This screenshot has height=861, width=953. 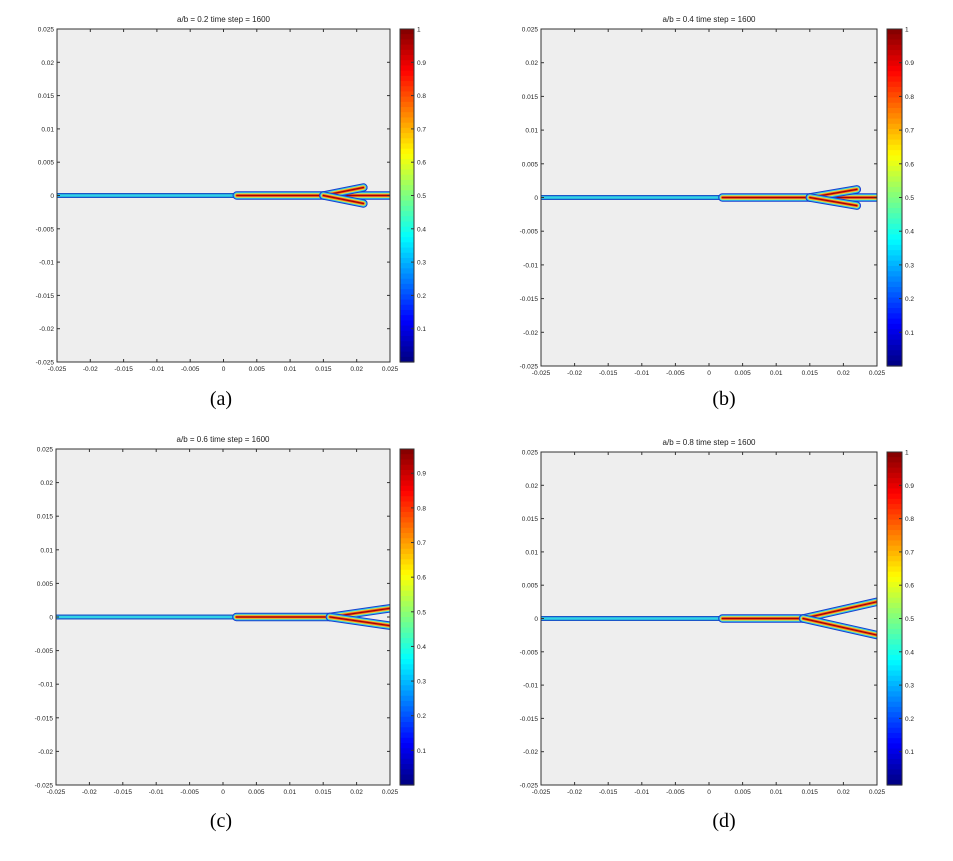 What do you see at coordinates (46, 263) in the screenshot?
I see `y-tick-label-a-7: -0.01` at bounding box center [46, 263].